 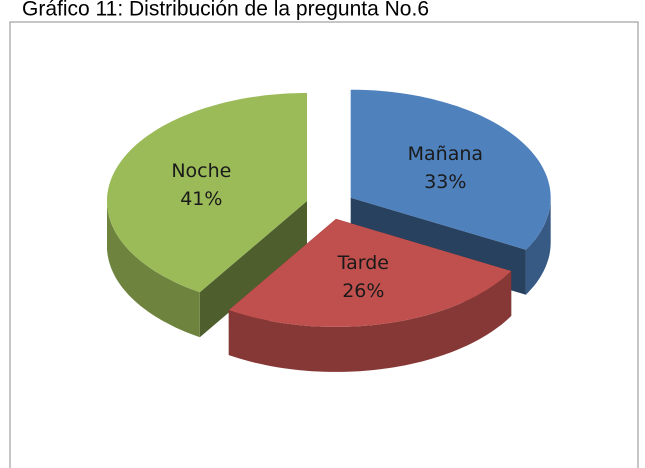 I want to click on pie-slice: Tarde 26%, so click(x=370, y=295).